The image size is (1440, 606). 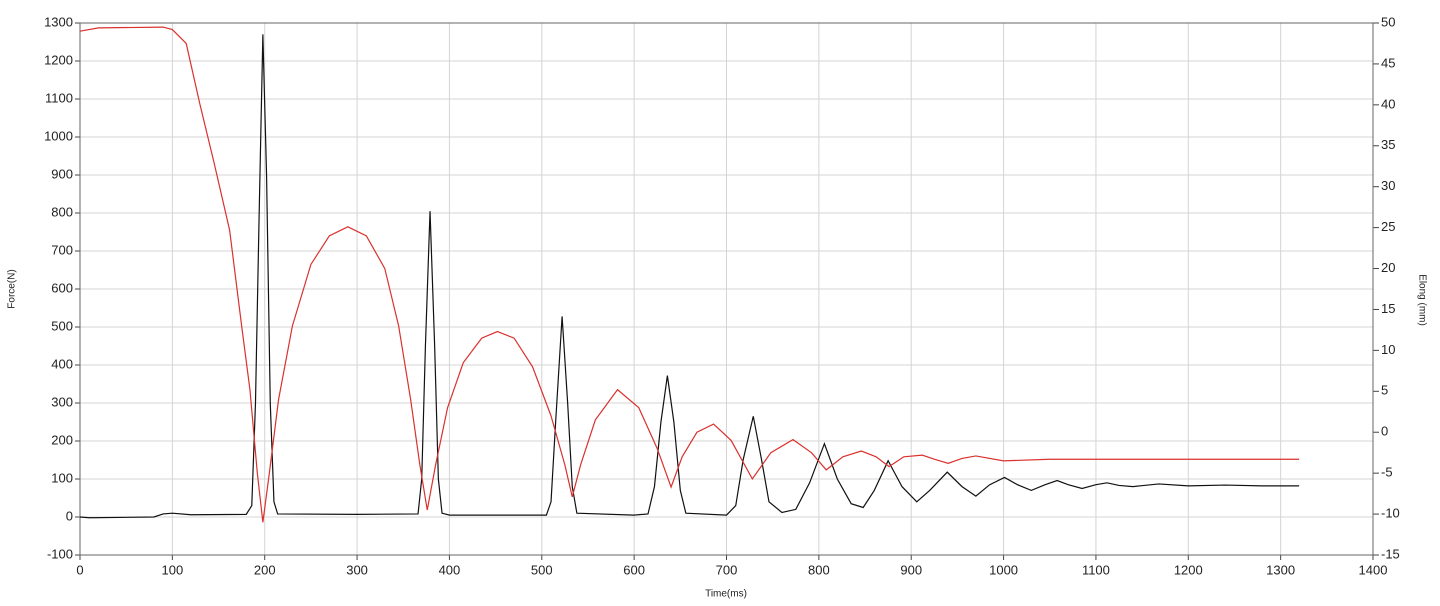 What do you see at coordinates (450, 569) in the screenshot?
I see `x-tick-label: 400` at bounding box center [450, 569].